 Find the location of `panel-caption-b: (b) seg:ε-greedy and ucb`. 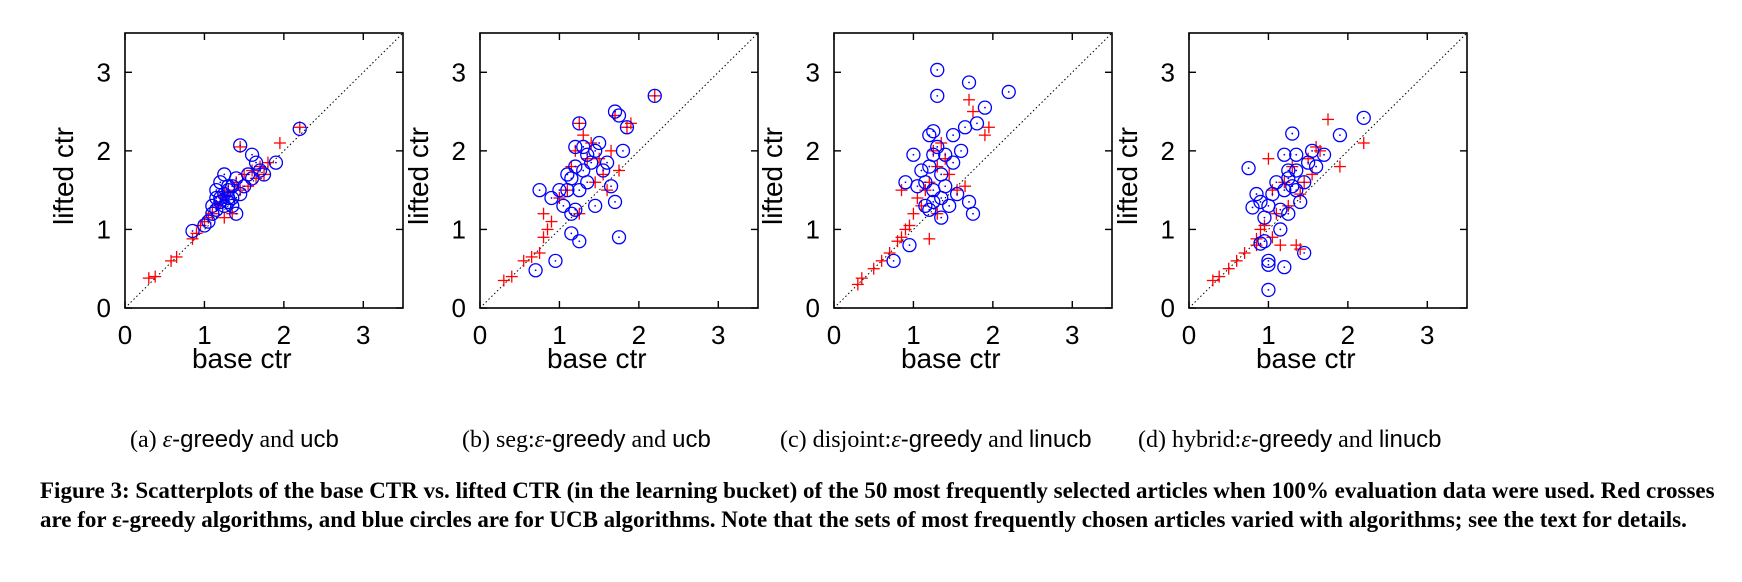

panel-caption-b: (b) seg:ε-greedy and ucb is located at coordinates (586, 440).